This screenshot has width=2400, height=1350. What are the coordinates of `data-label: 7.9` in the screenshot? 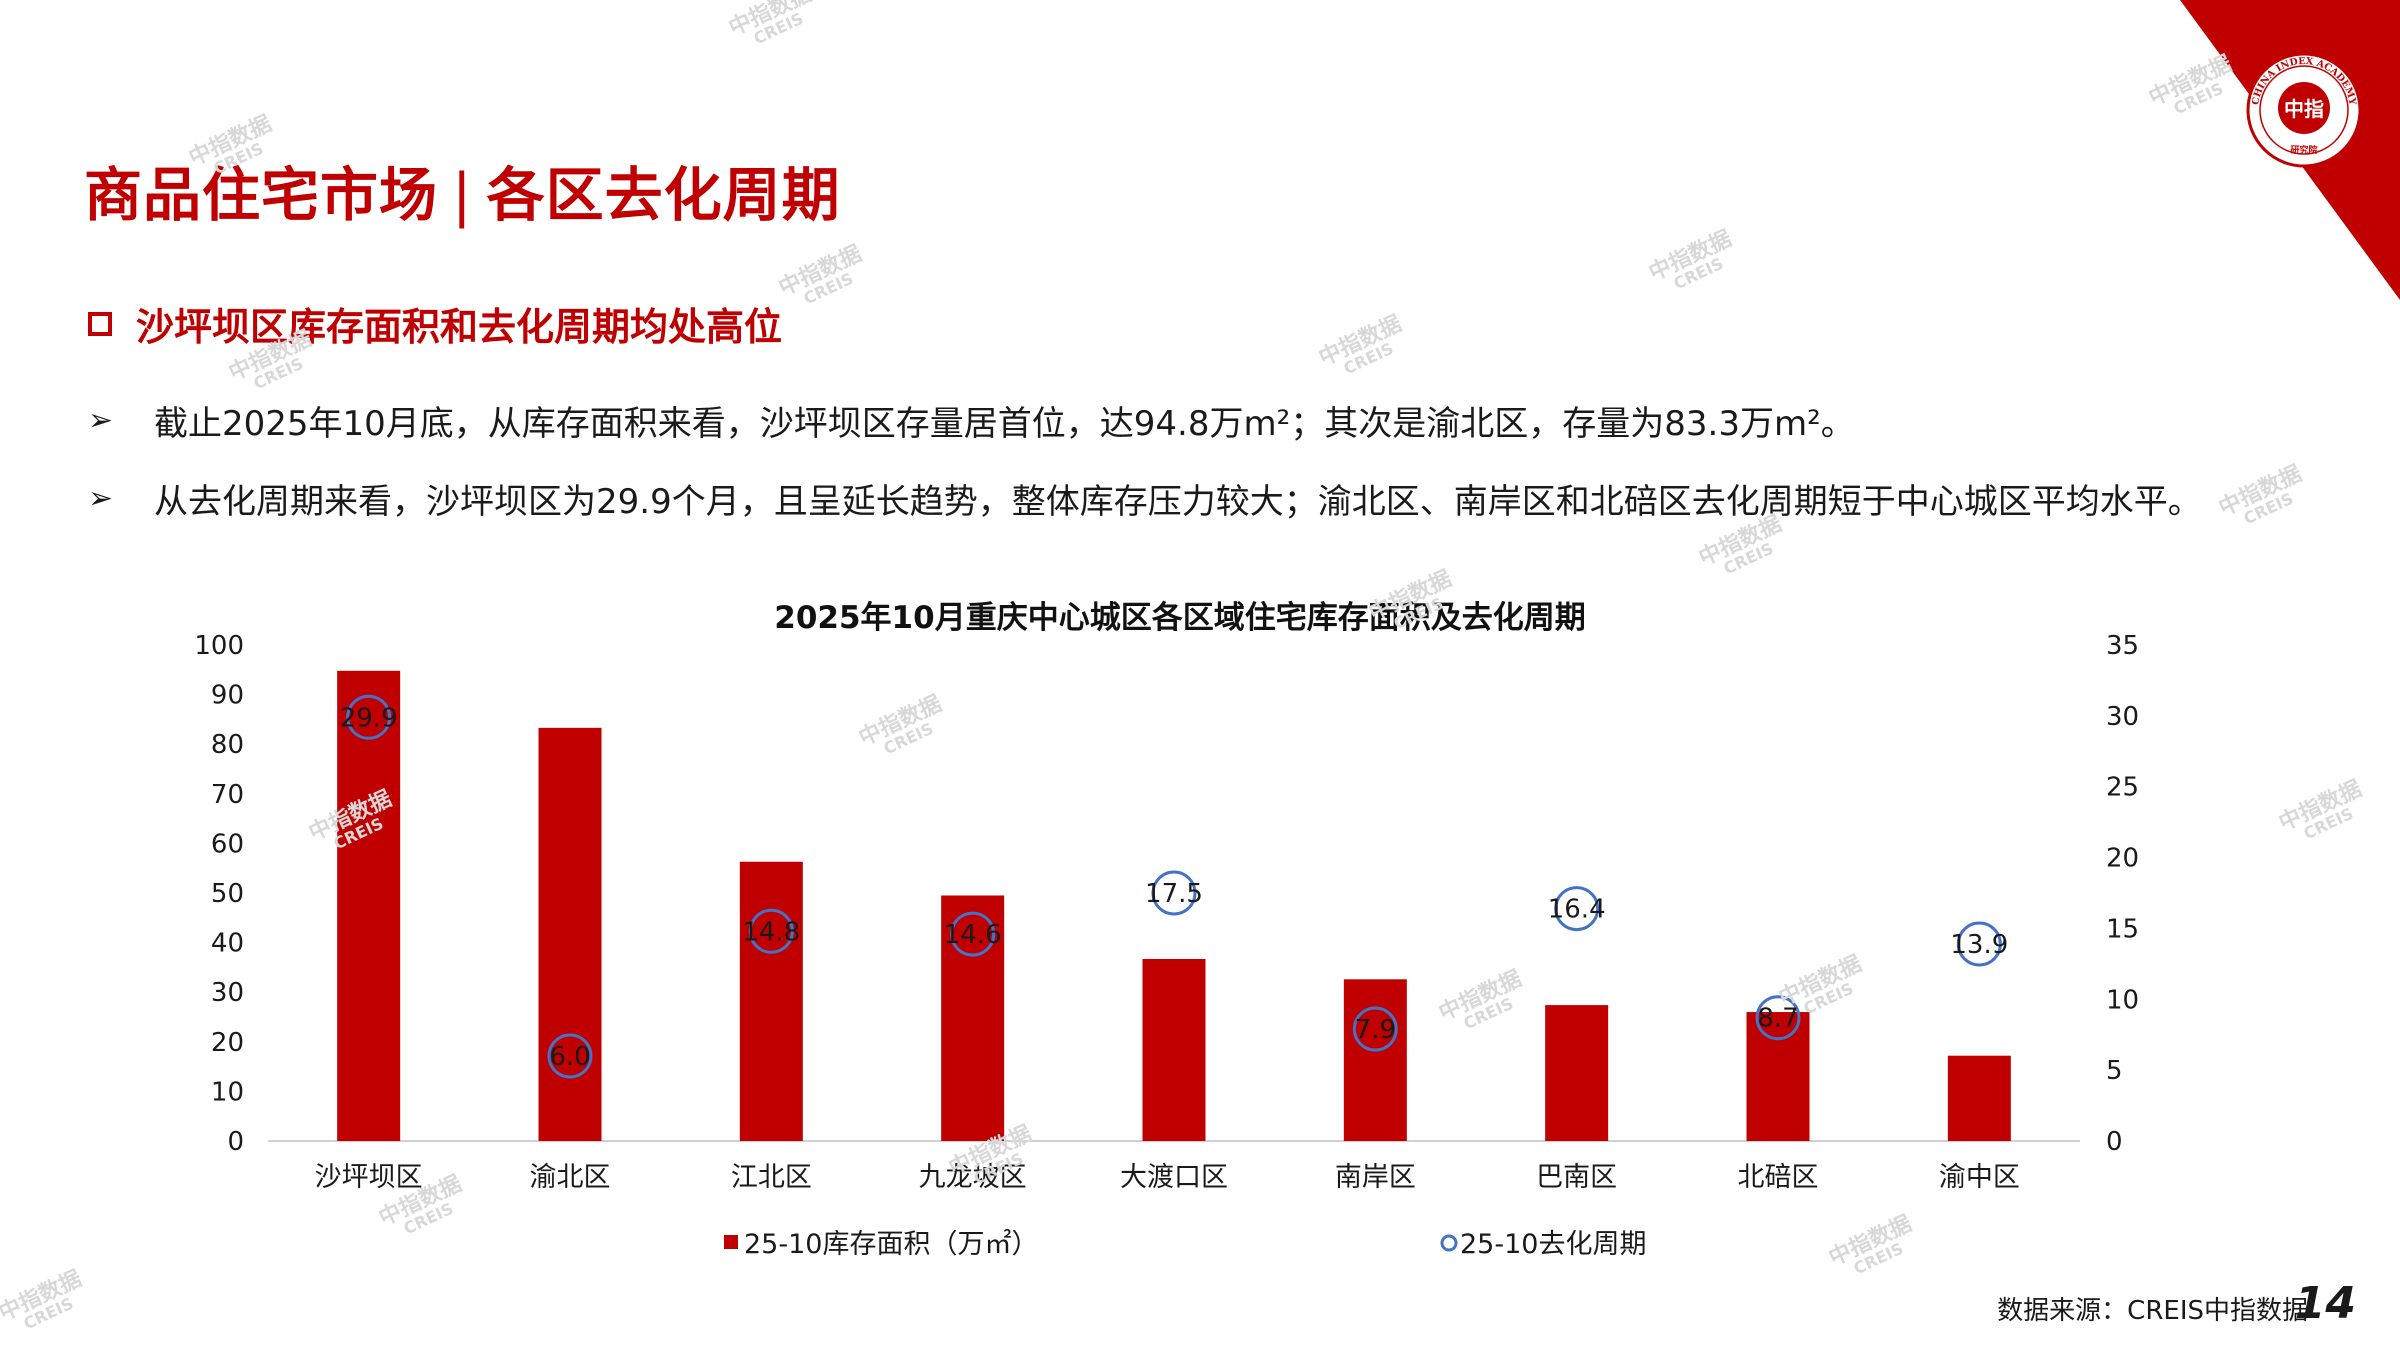 It's located at (1375, 1030).